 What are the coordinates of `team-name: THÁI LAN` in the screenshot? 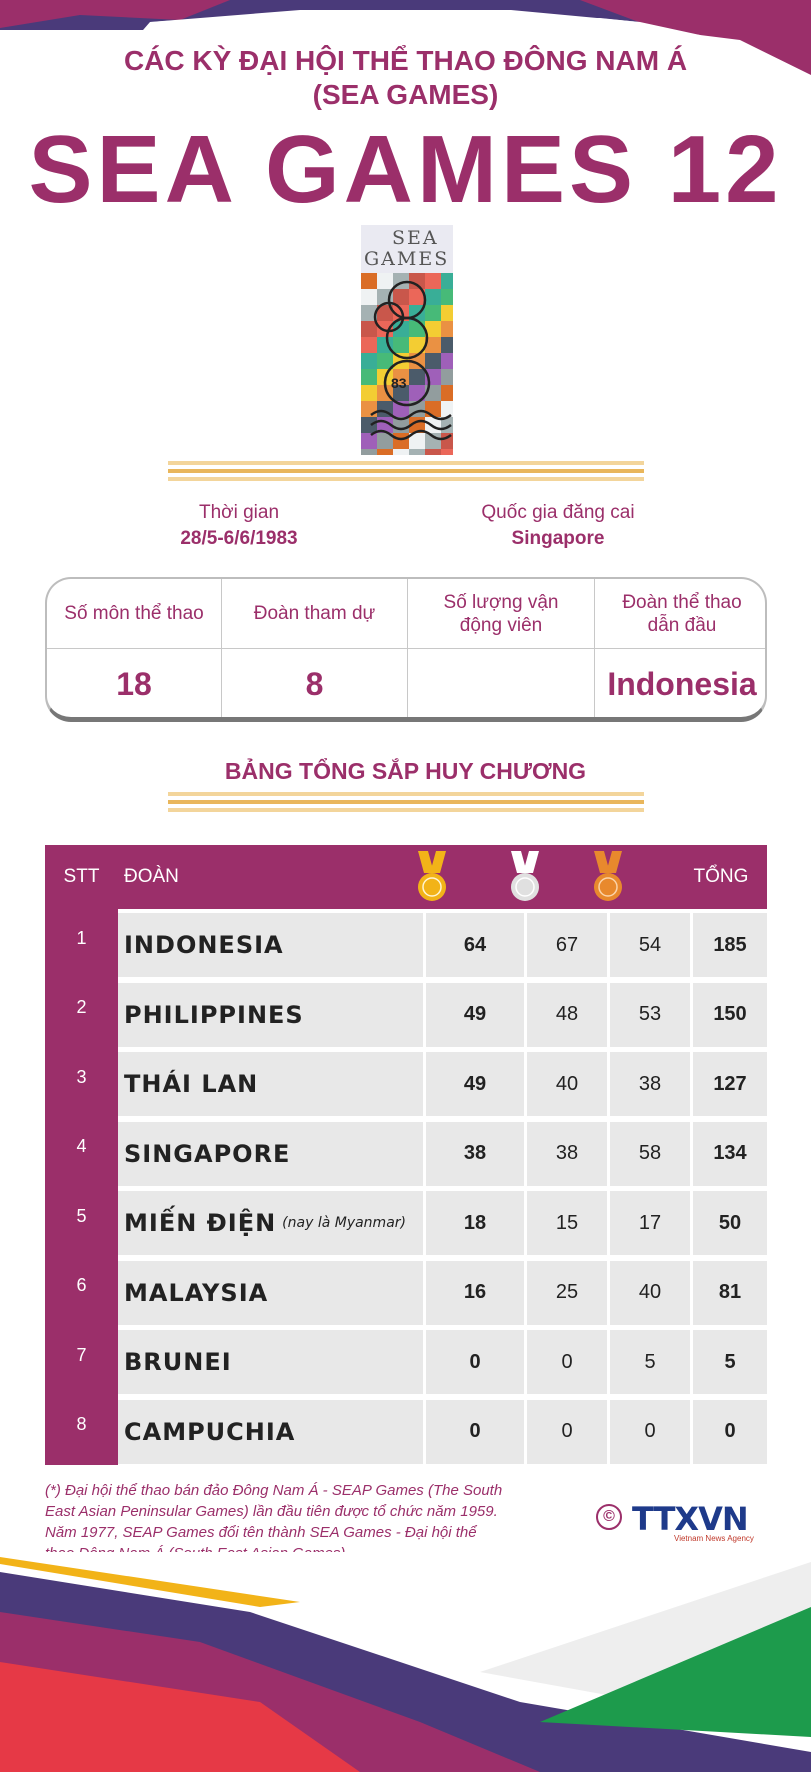 It's located at (191, 1084).